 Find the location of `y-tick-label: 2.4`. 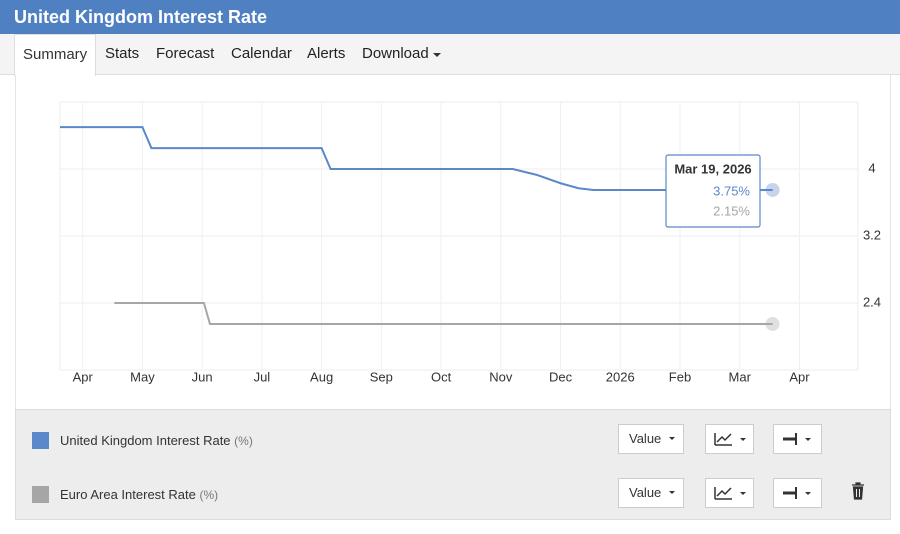

y-tick-label: 2.4 is located at coordinates (872, 301).